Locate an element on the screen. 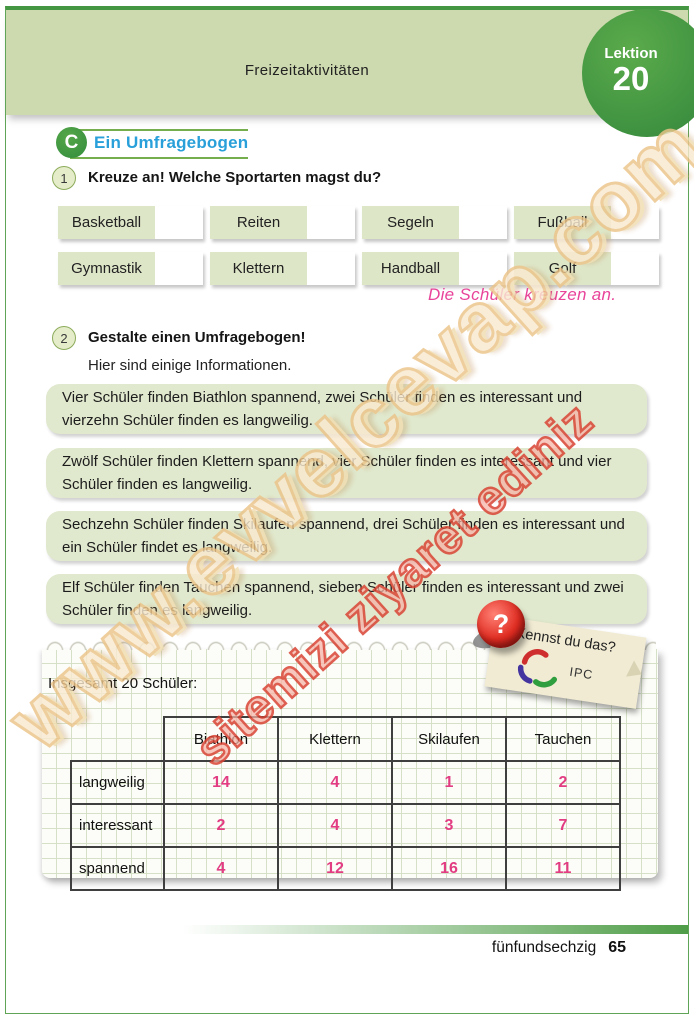  answer-cell: 11 is located at coordinates (563, 868).